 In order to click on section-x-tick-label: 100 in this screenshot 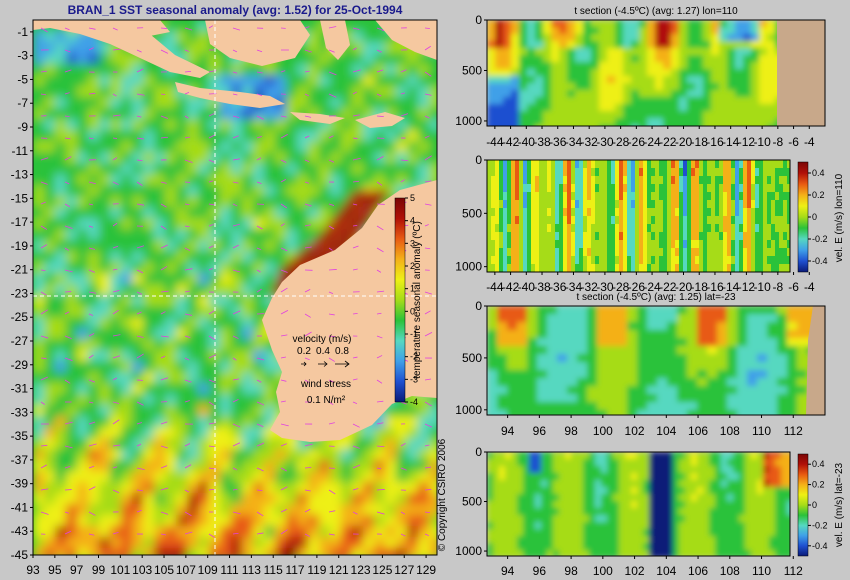, I will do `click(603, 431)`.